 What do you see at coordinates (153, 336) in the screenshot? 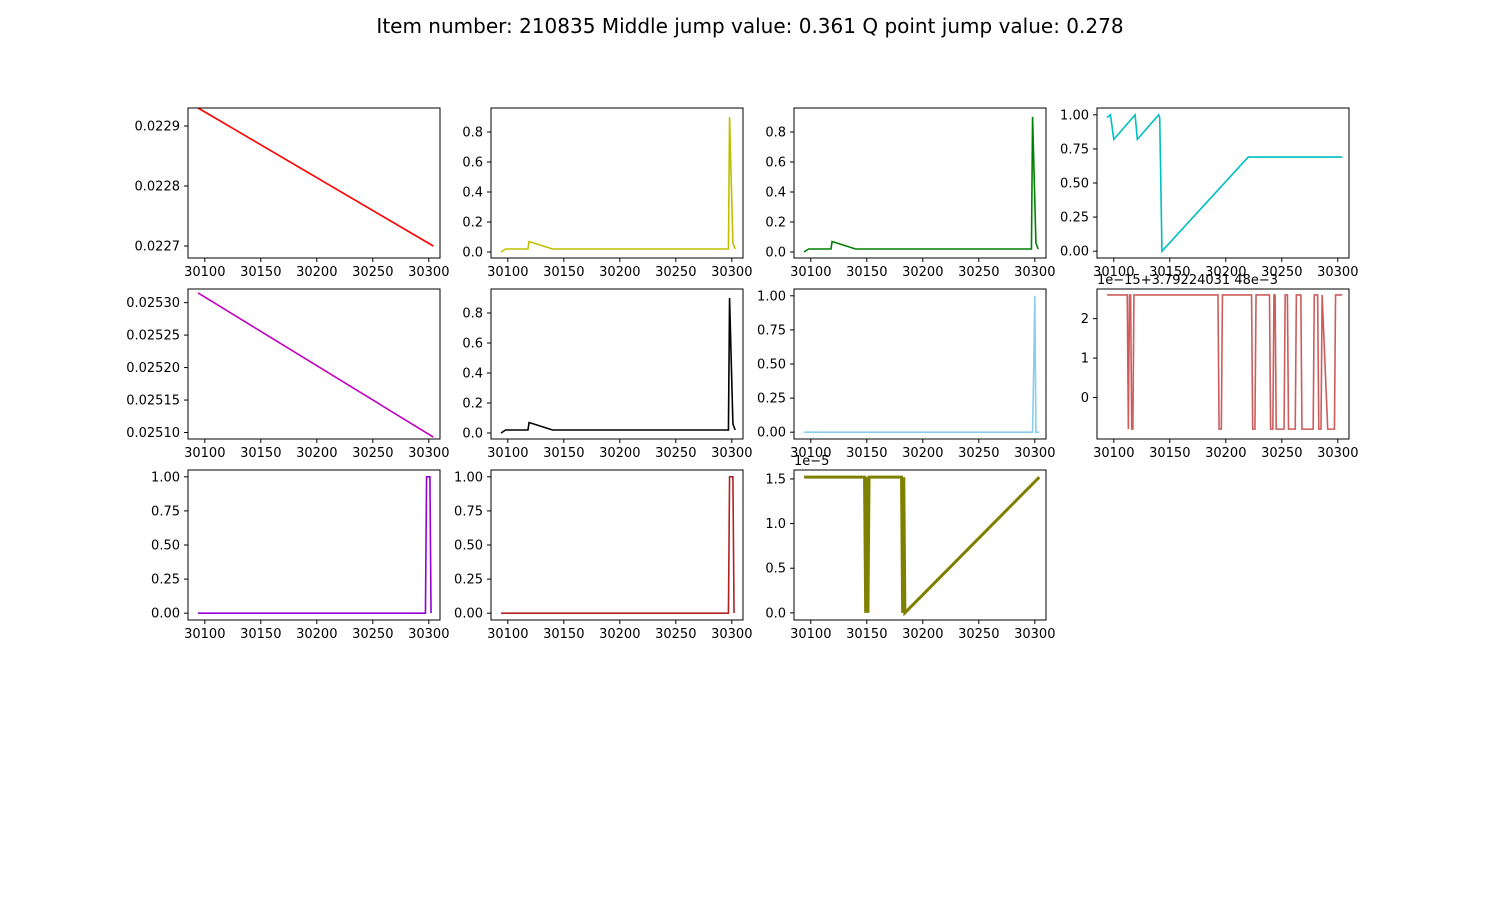
I see `y-tick-label: 0.02525` at bounding box center [153, 336].